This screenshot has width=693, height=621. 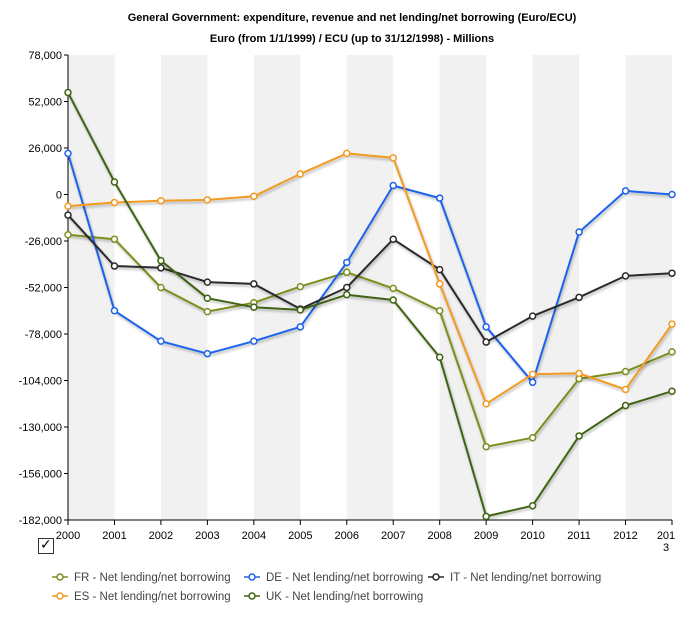 What do you see at coordinates (59, 196) in the screenshot?
I see `y-tick-label: 0` at bounding box center [59, 196].